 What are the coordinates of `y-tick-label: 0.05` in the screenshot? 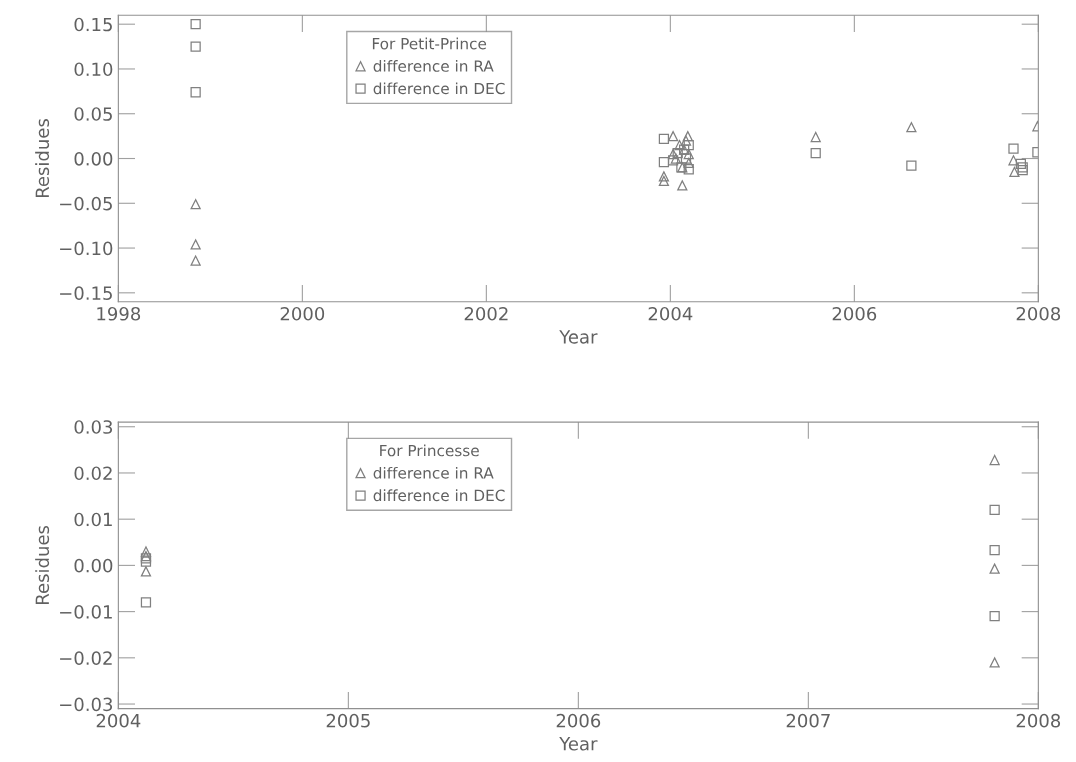 It's located at (93, 114).